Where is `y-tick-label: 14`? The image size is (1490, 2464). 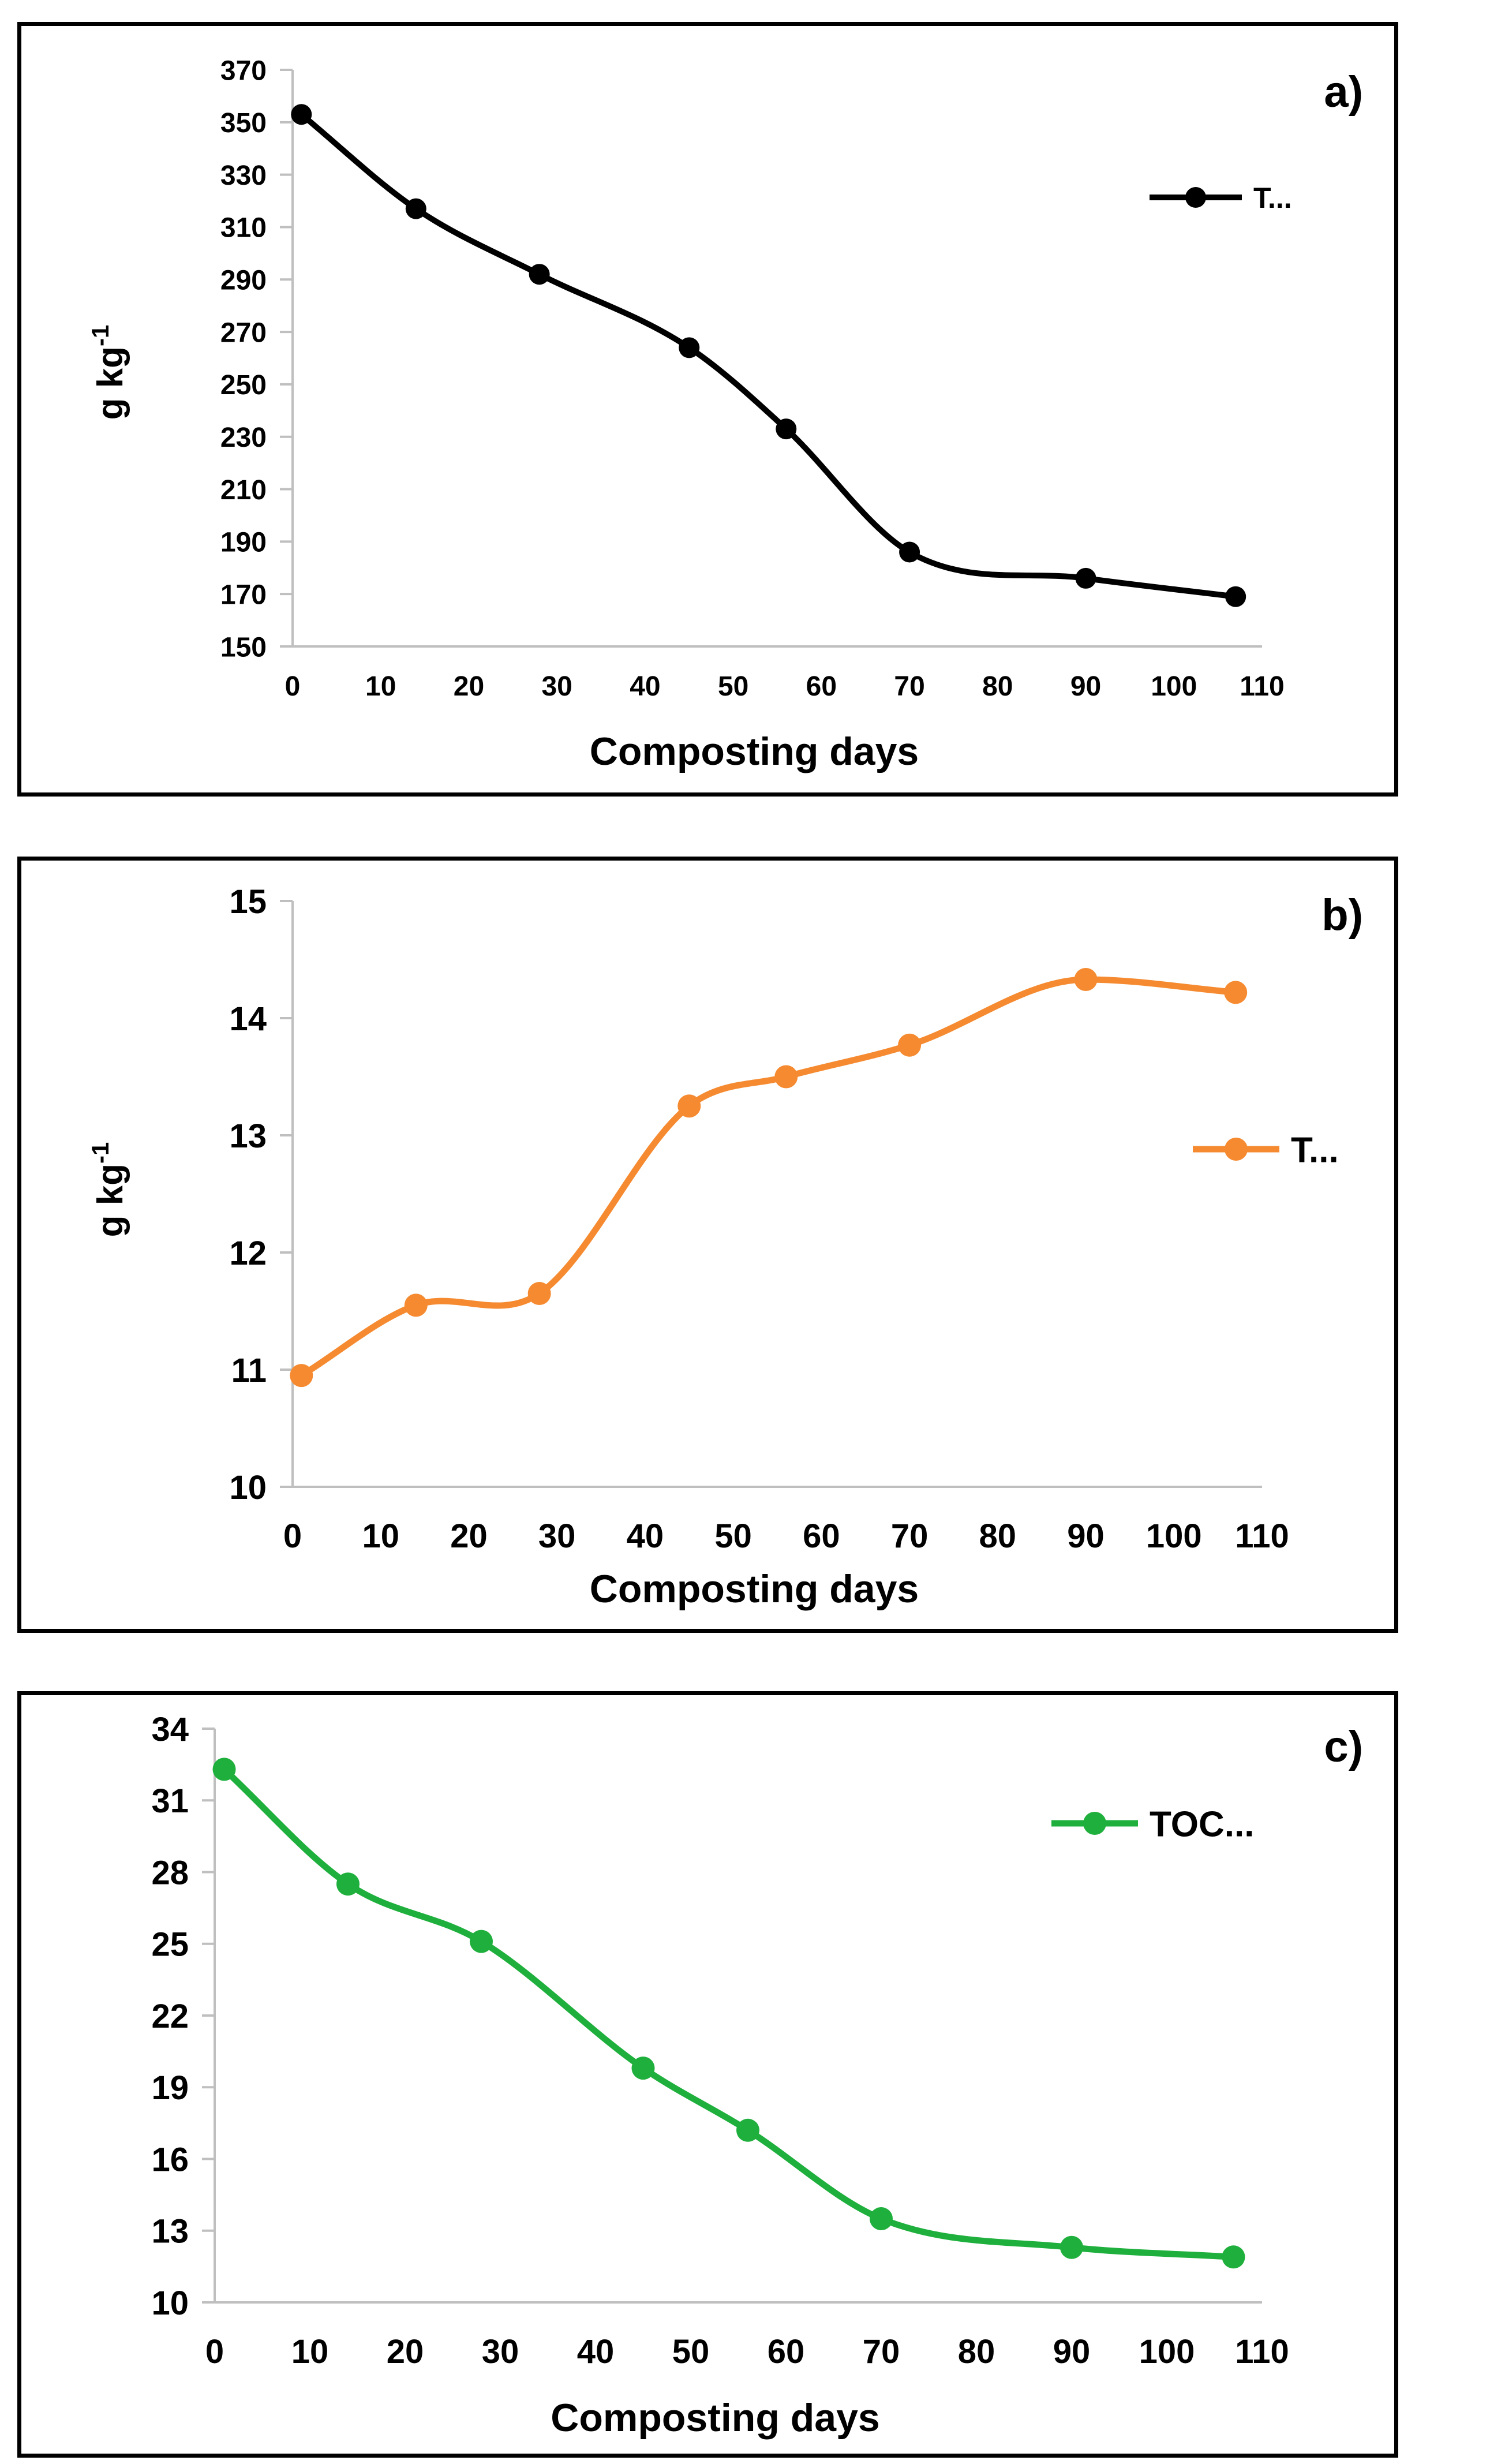 y-tick-label: 14 is located at coordinates (248, 1019).